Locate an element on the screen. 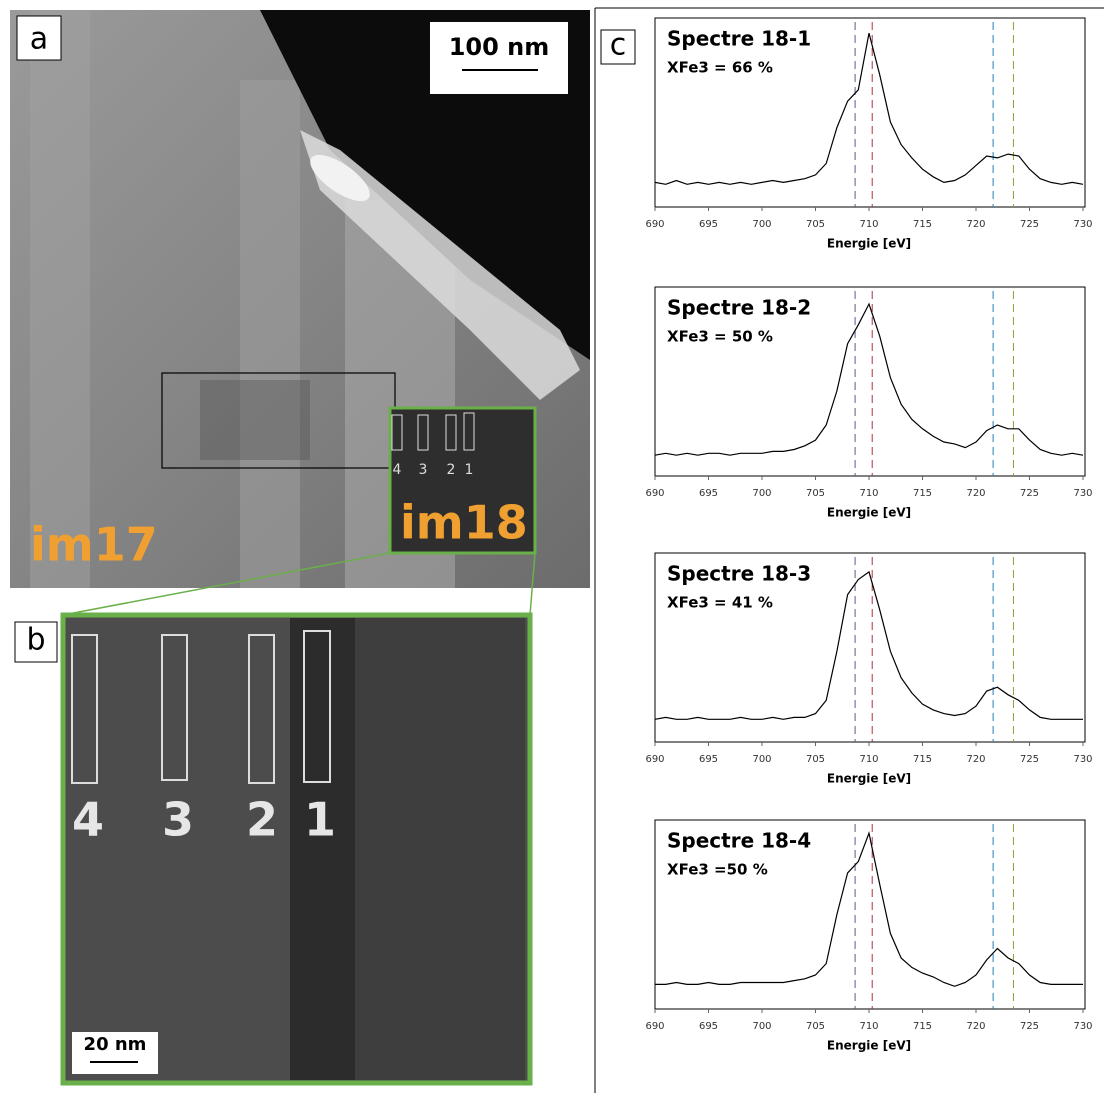 This screenshot has height=1097, width=1104. chart-subtitle: XFe3 = 41 % is located at coordinates (720, 603).